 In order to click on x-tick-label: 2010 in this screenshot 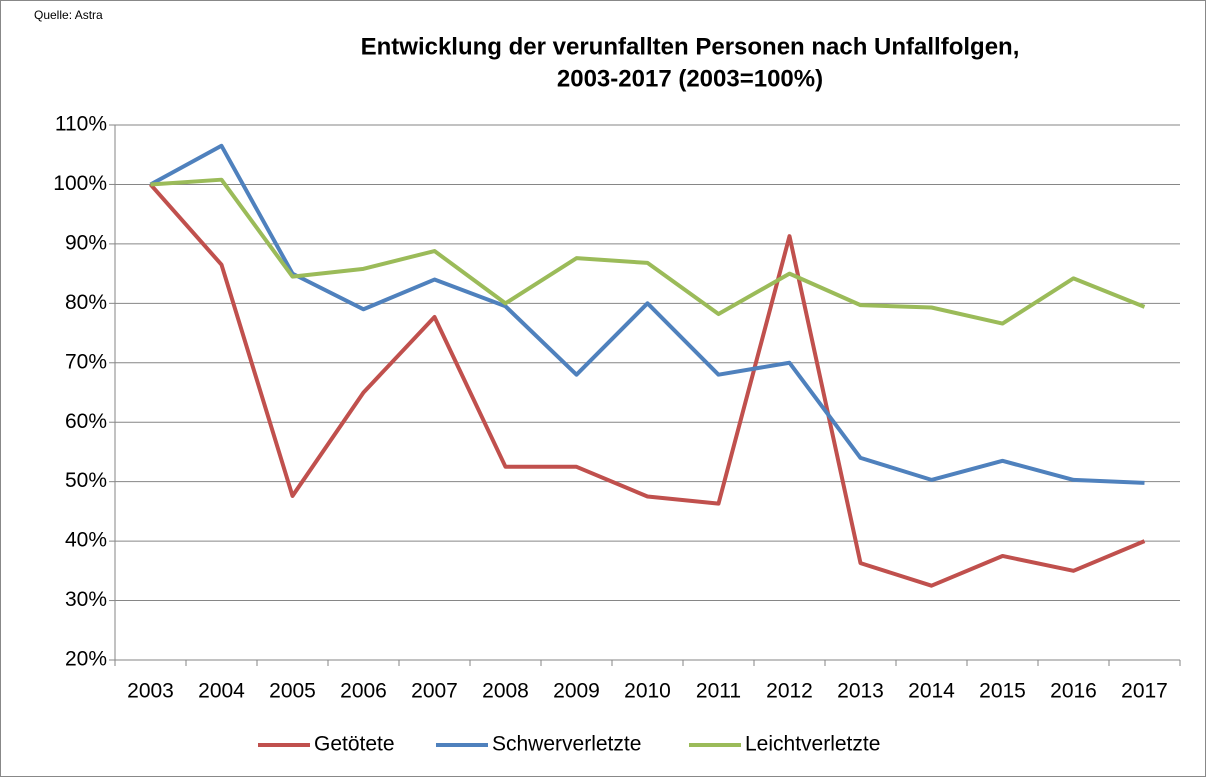, I will do `click(647, 691)`.